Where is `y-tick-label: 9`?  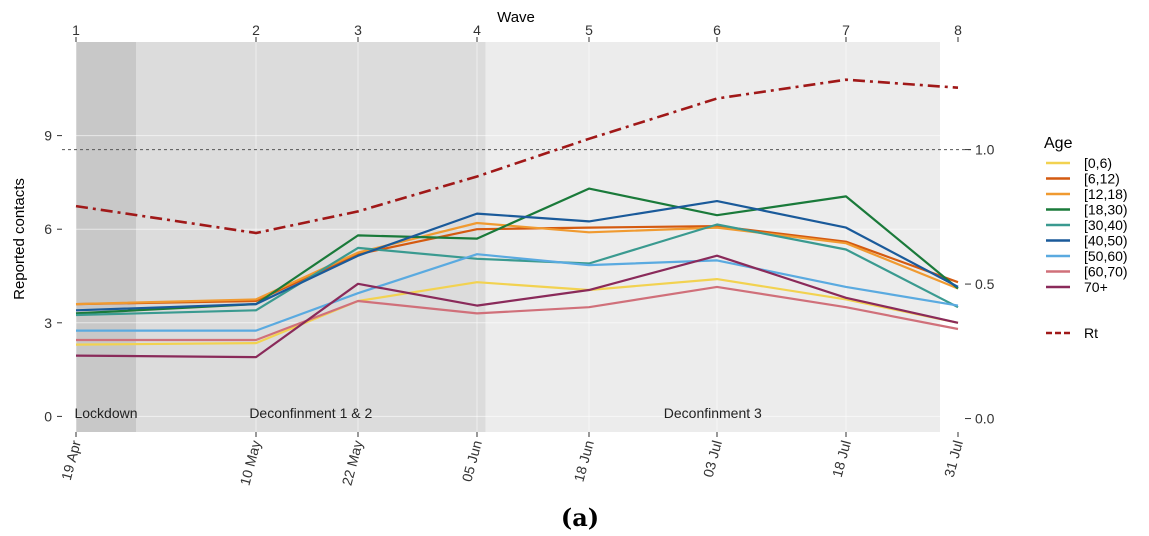 y-tick-label: 9 is located at coordinates (48, 136).